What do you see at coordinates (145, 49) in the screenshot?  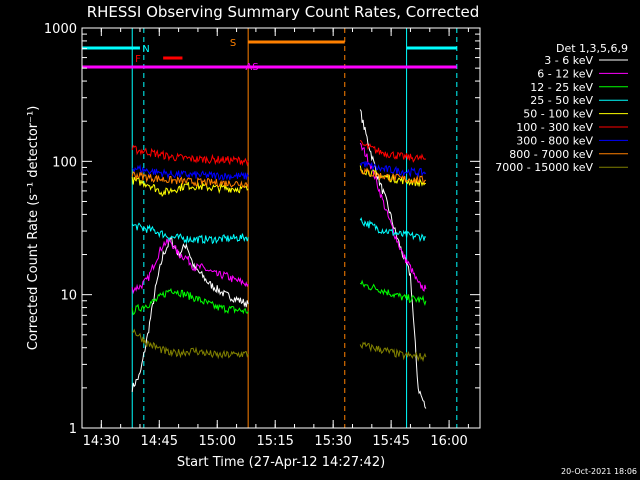 I see `state-bar-label: N` at bounding box center [145, 49].